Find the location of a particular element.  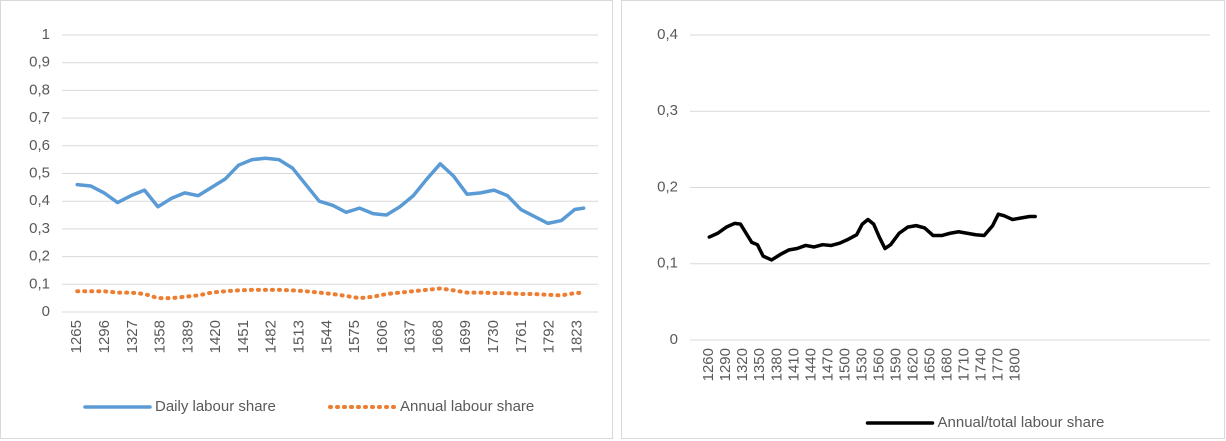

y-tick-label: 1 is located at coordinates (46, 34).